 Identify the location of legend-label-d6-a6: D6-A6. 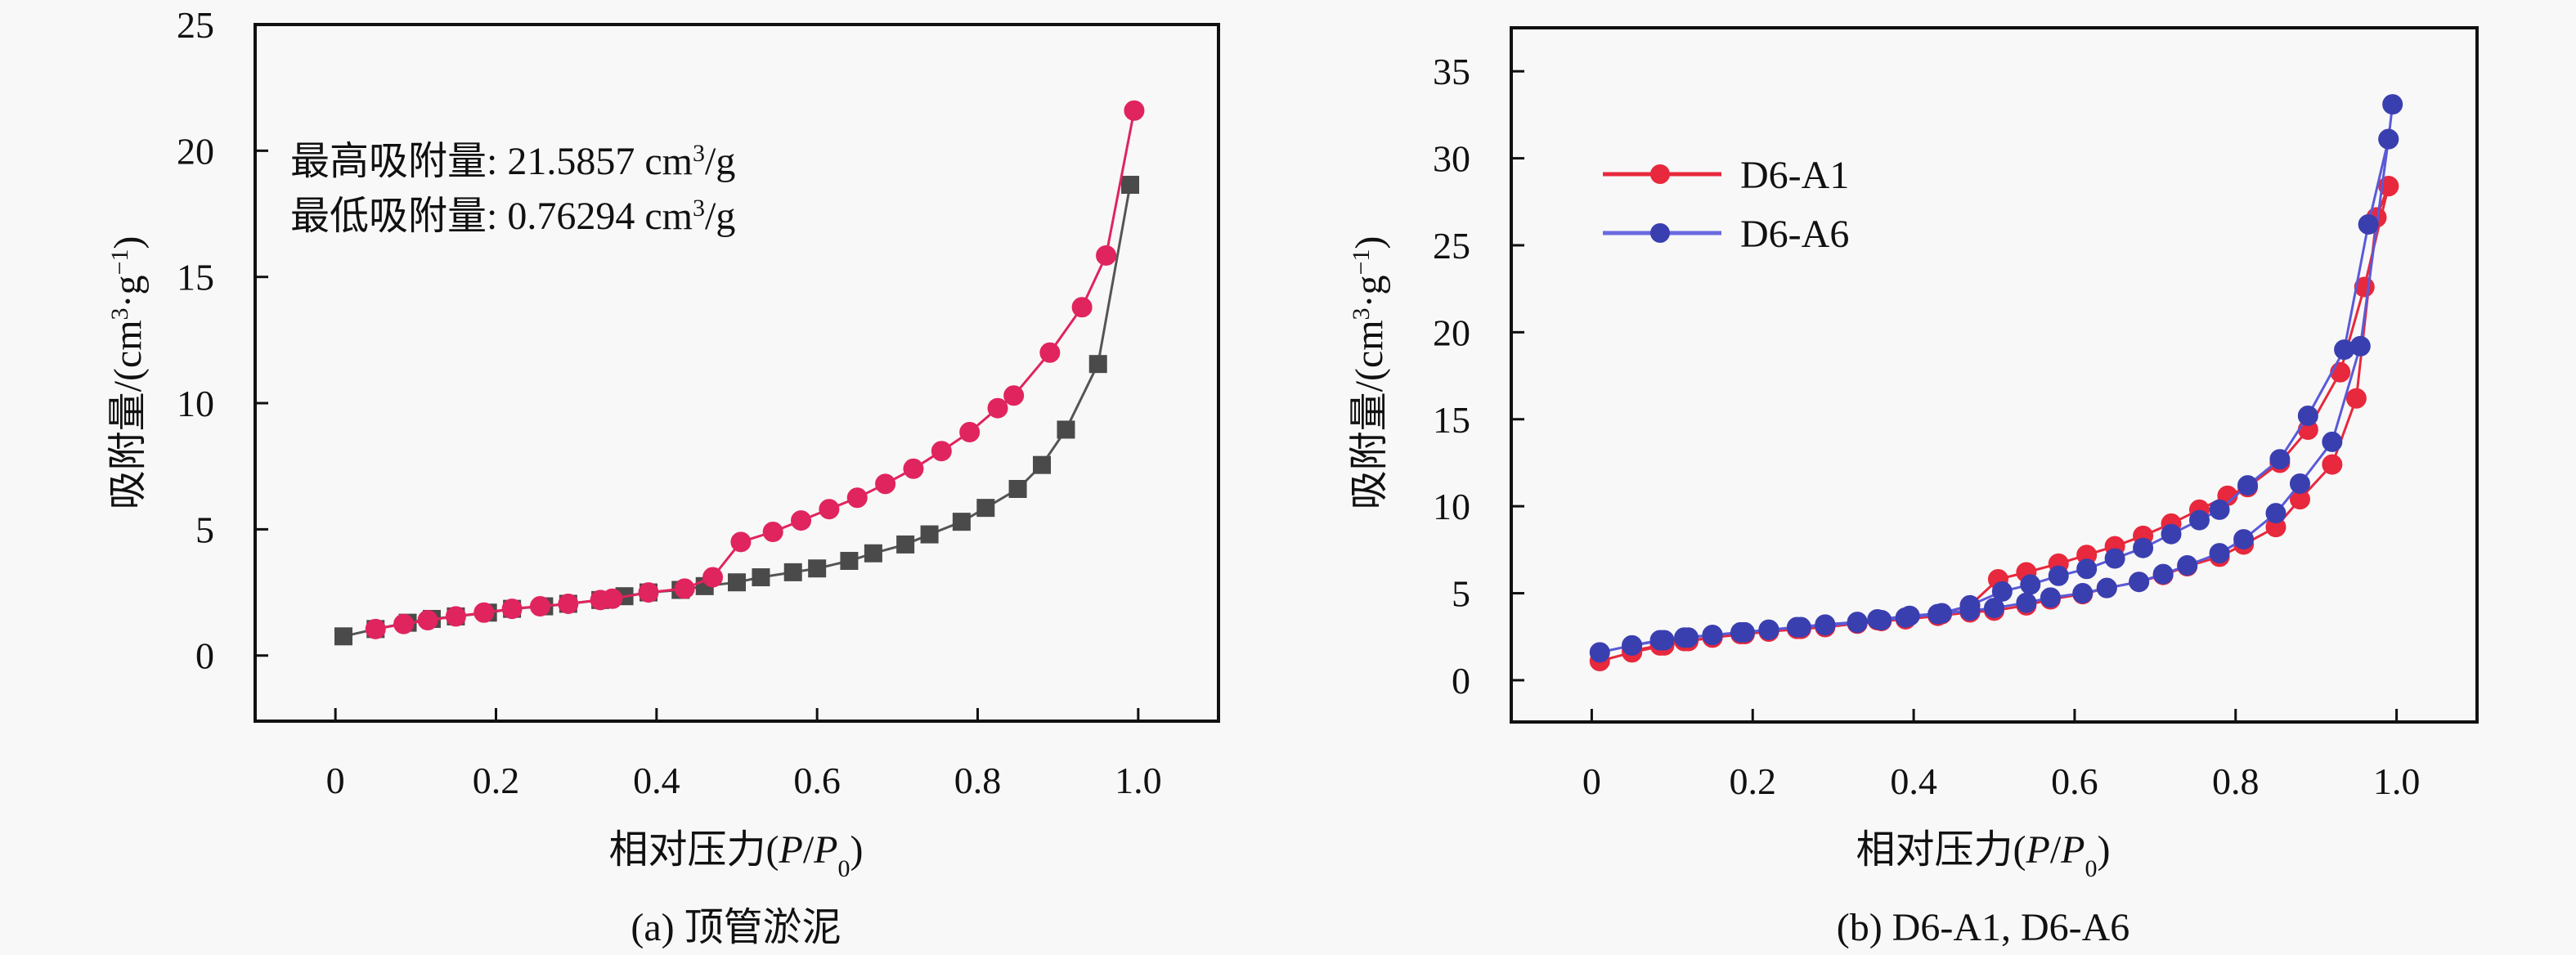
(1794, 234).